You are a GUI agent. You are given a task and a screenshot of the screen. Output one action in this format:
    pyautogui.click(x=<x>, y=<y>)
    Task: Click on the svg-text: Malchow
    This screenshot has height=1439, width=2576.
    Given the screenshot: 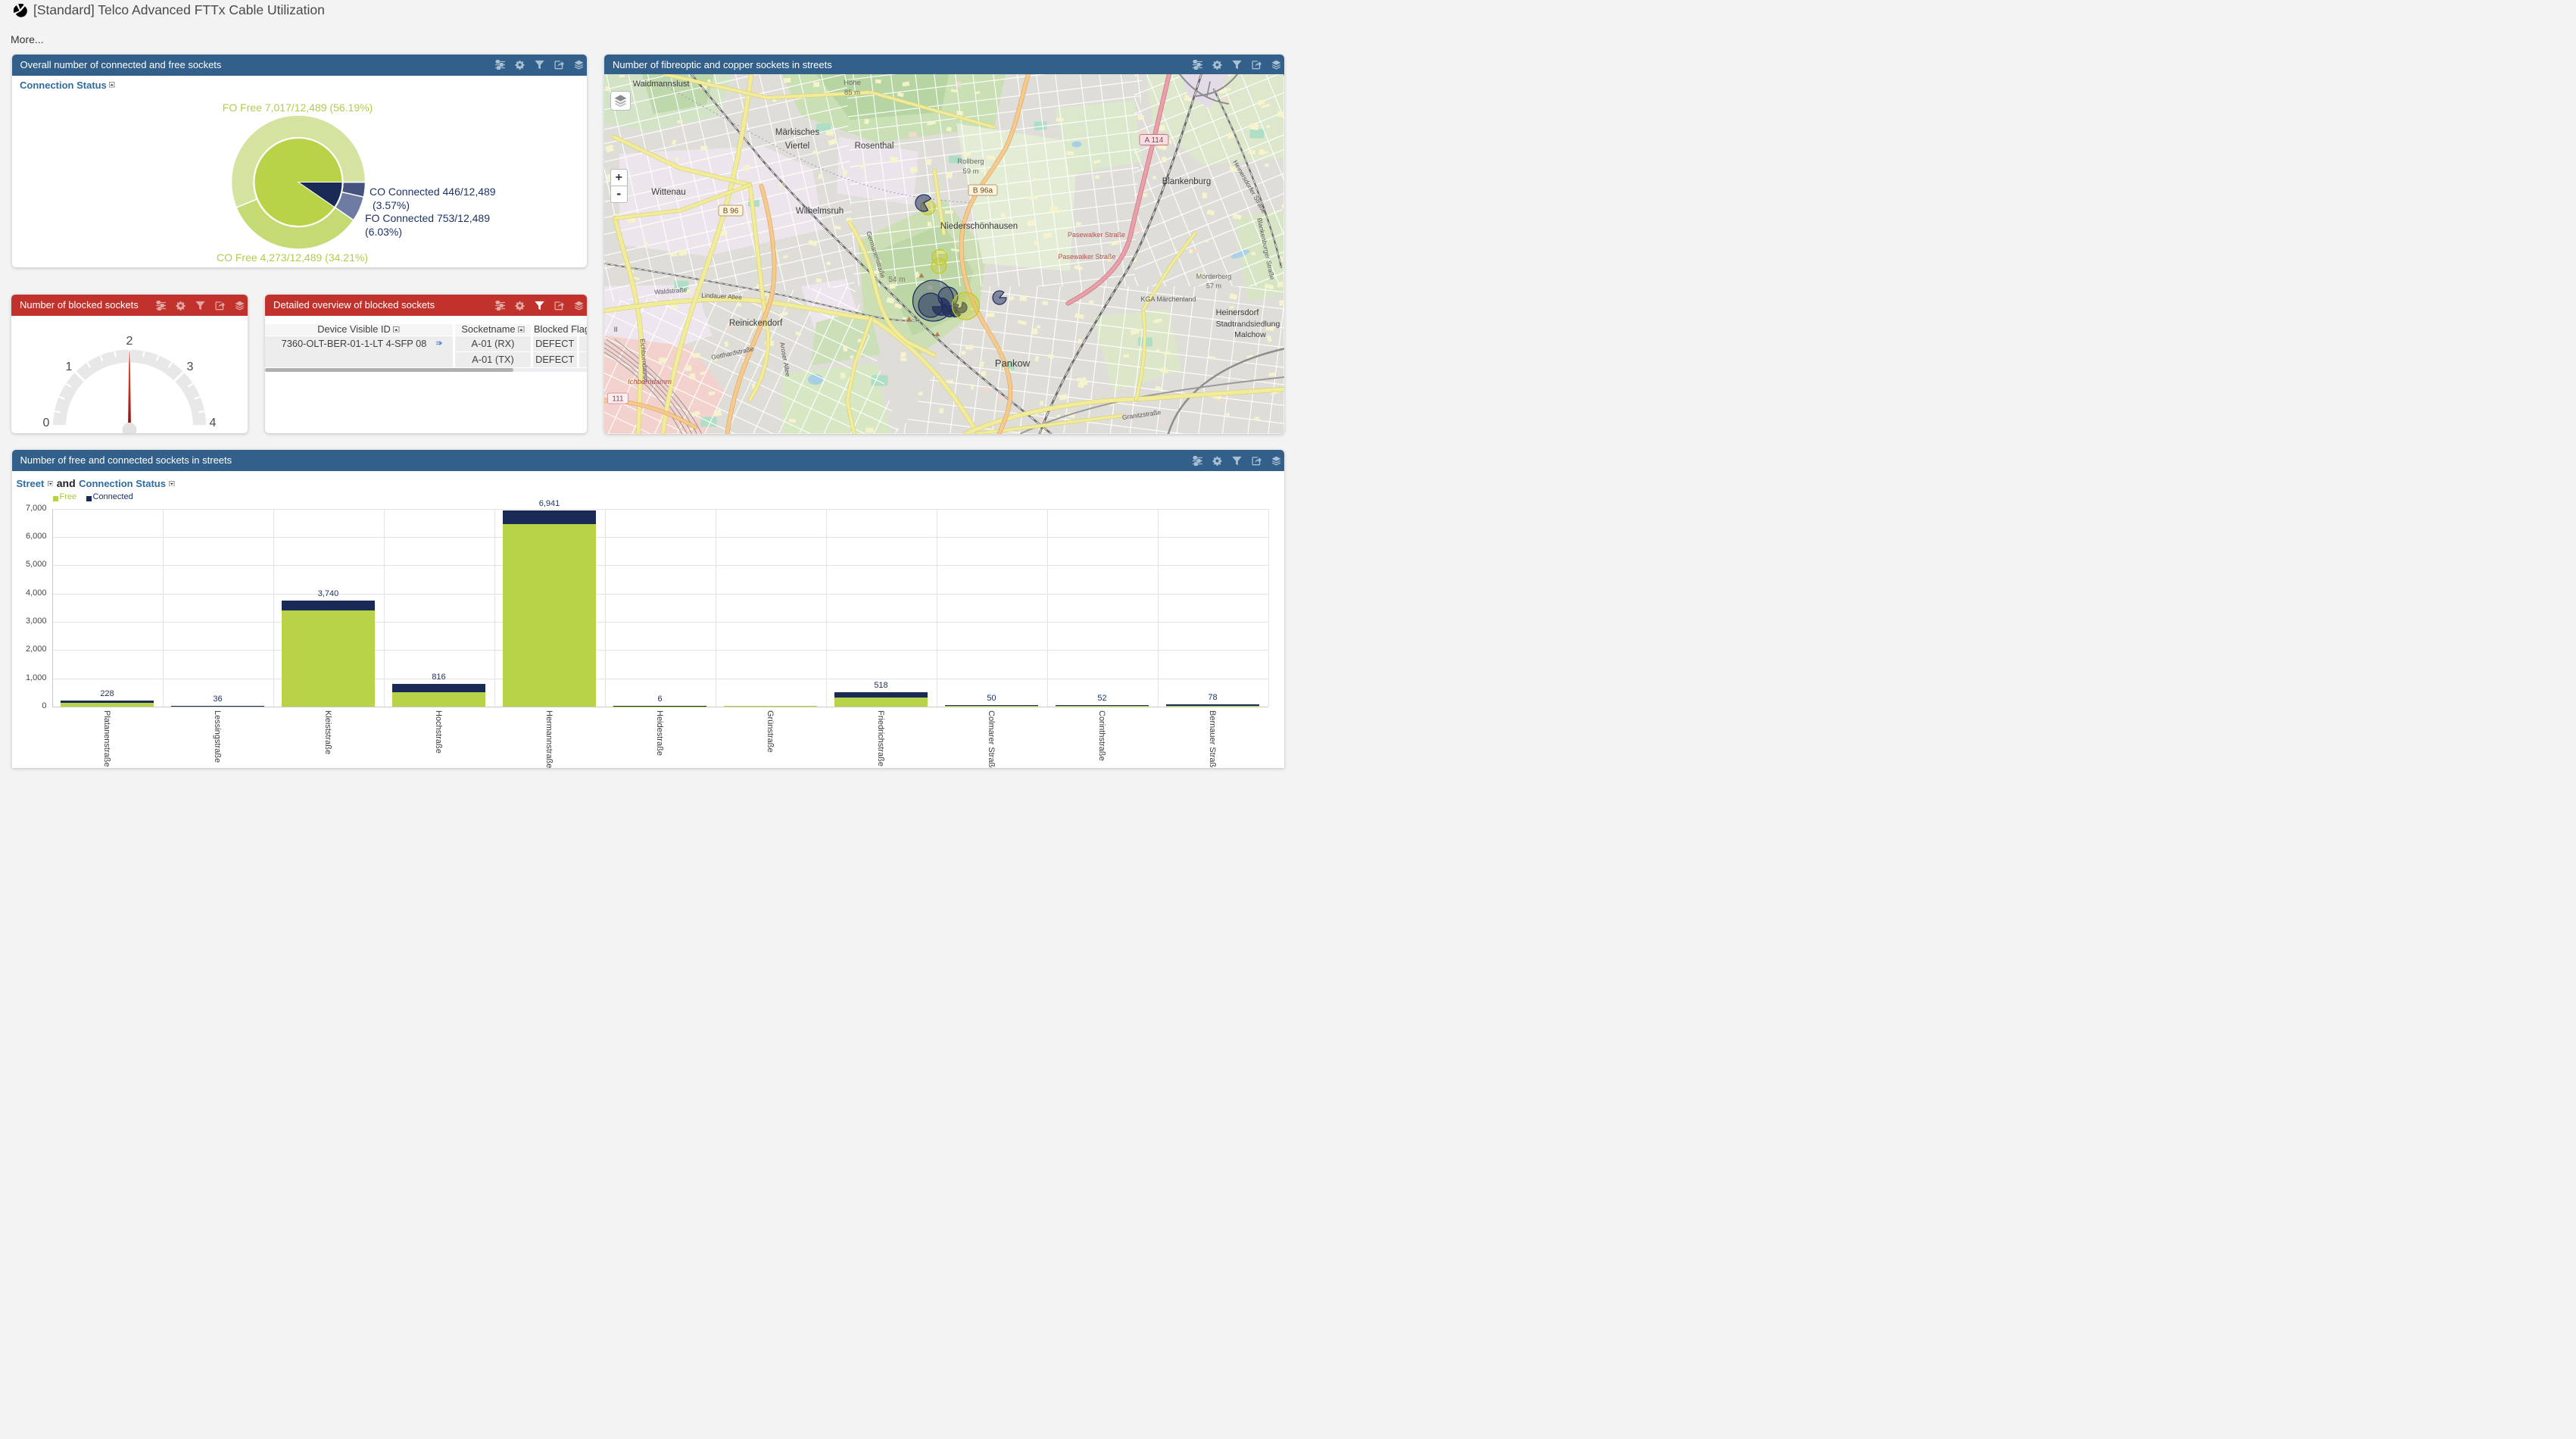 What is the action you would take?
    pyautogui.click(x=1250, y=334)
    